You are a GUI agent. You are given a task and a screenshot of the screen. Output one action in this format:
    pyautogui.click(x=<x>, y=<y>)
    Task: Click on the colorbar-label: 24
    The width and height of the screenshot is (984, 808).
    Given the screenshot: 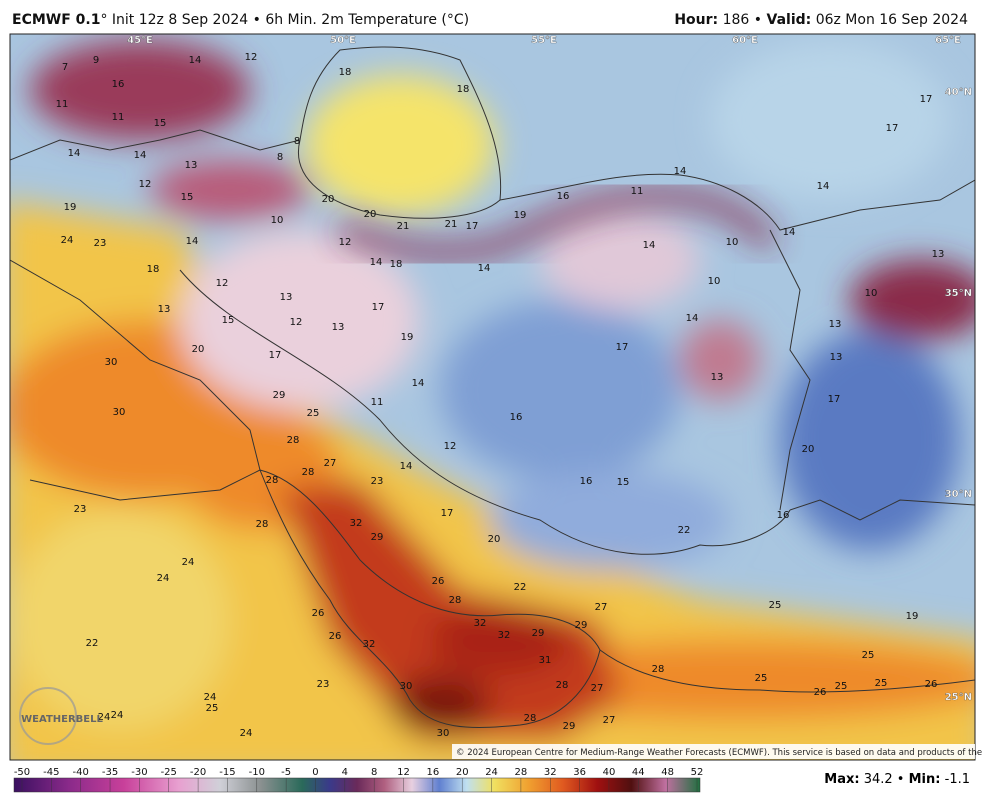 What is the action you would take?
    pyautogui.click(x=491, y=772)
    